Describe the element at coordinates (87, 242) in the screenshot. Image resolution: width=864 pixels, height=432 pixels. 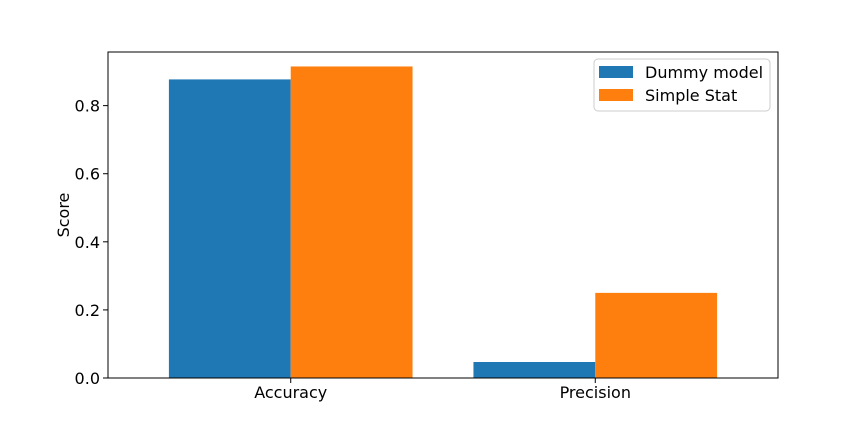
I see `y-tick-label: 0.4` at that location.